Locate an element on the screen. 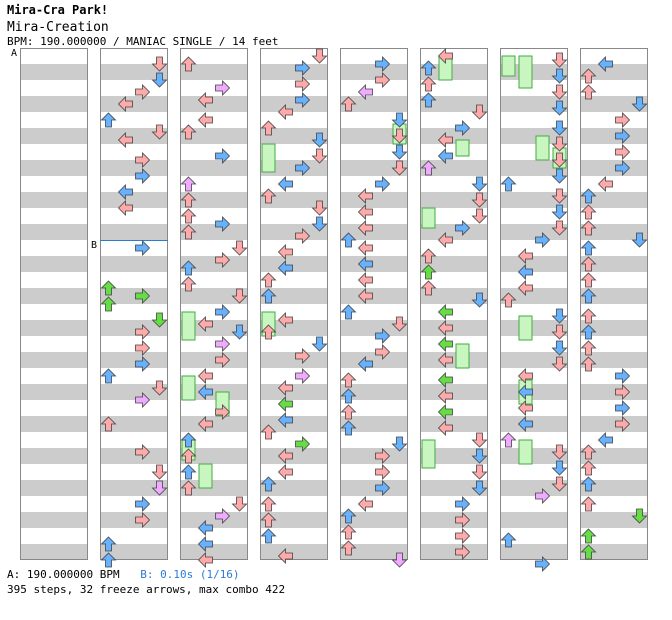 The image size is (672, 620). bpm-marker-a: A is located at coordinates (14, 53).